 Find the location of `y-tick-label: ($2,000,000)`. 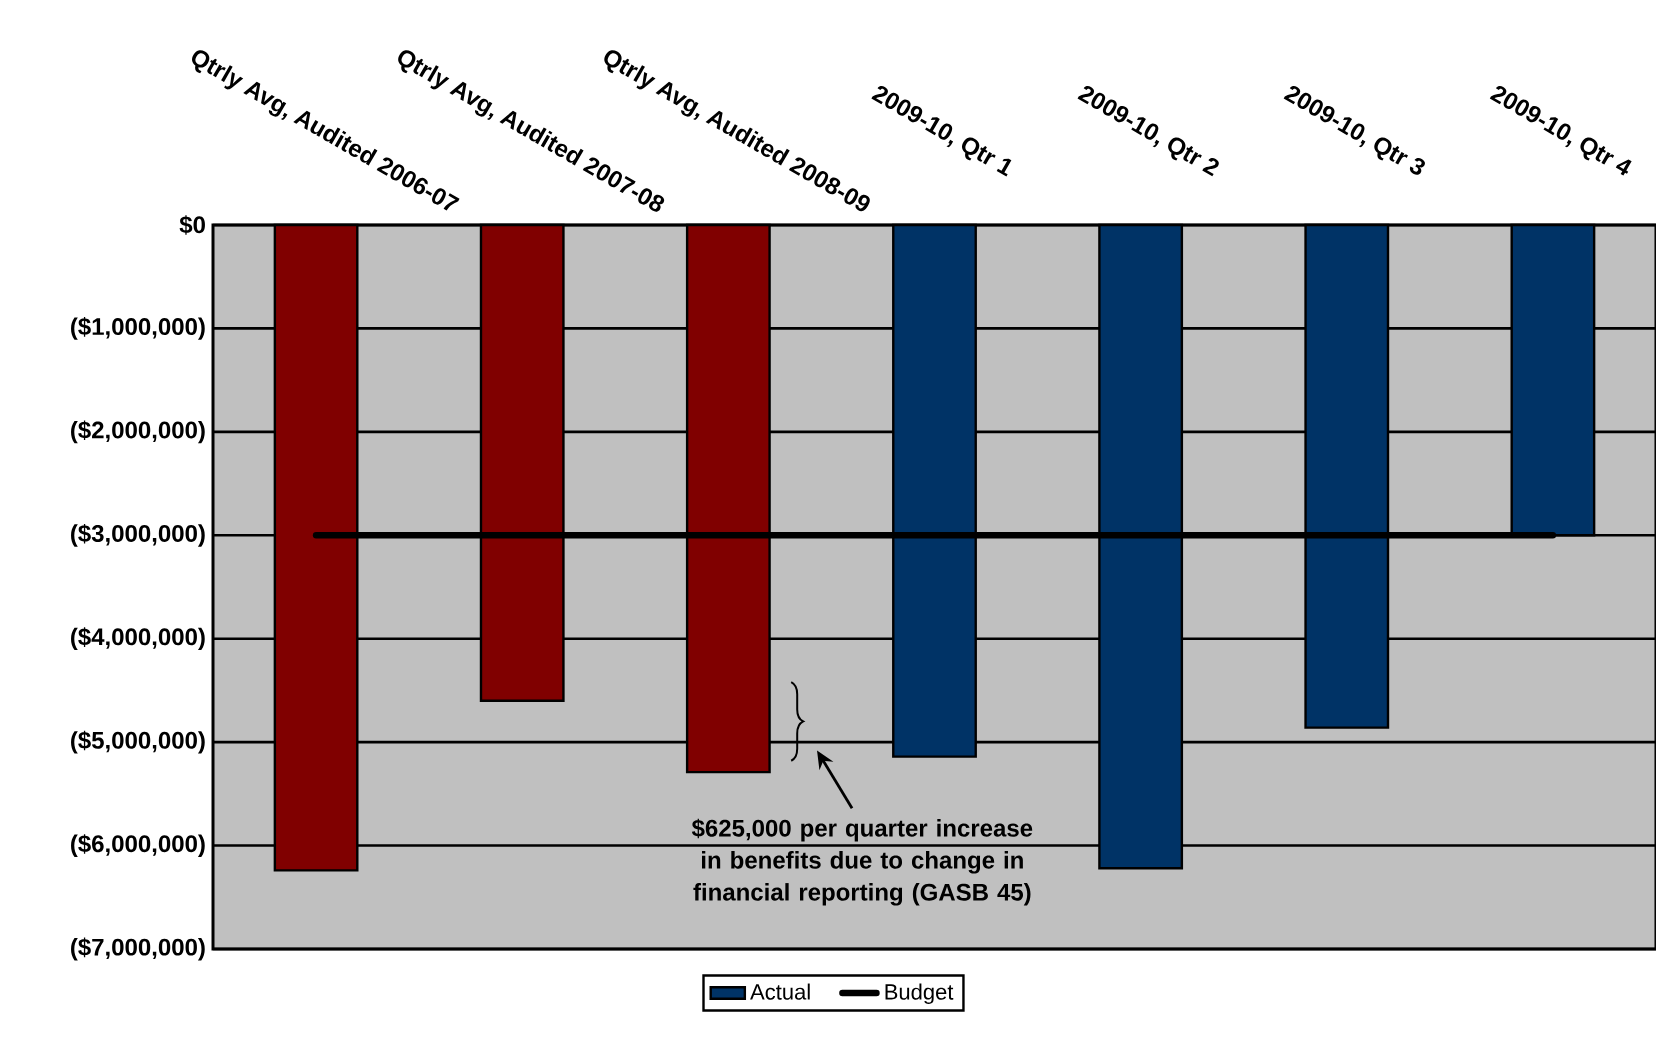

y-tick-label: ($2,000,000) is located at coordinates (138, 432).